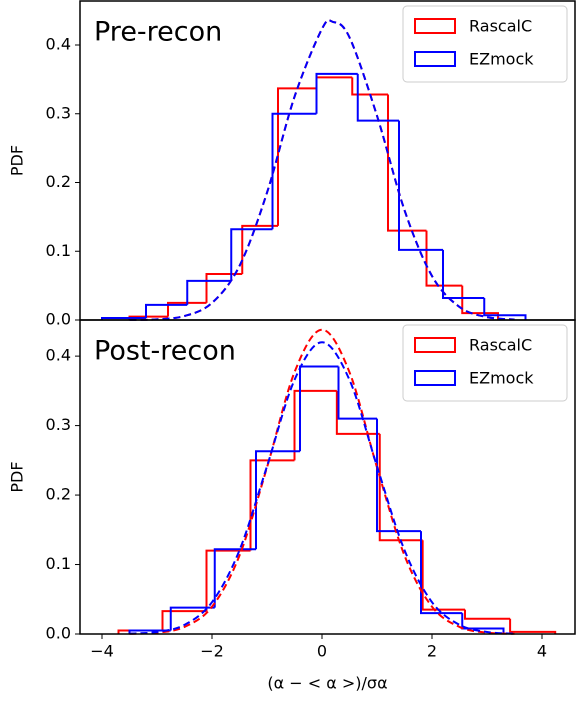  Describe the element at coordinates (327, 683) in the screenshot. I see `x-axis-label: (α − < α >)/σα` at that location.